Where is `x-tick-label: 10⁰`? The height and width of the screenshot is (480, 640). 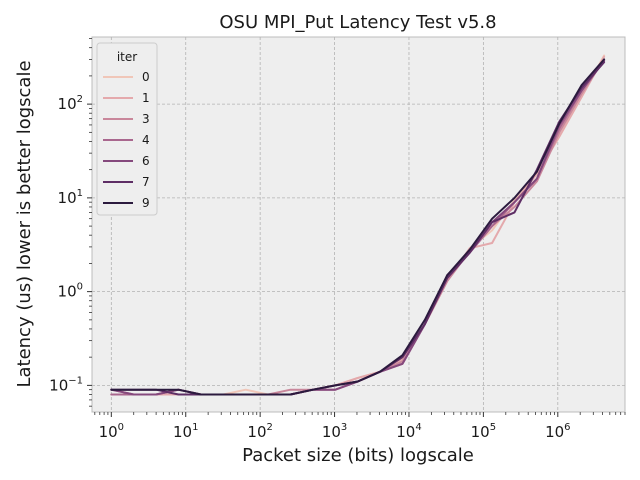
x-tick-label: 10⁰ is located at coordinates (111, 431).